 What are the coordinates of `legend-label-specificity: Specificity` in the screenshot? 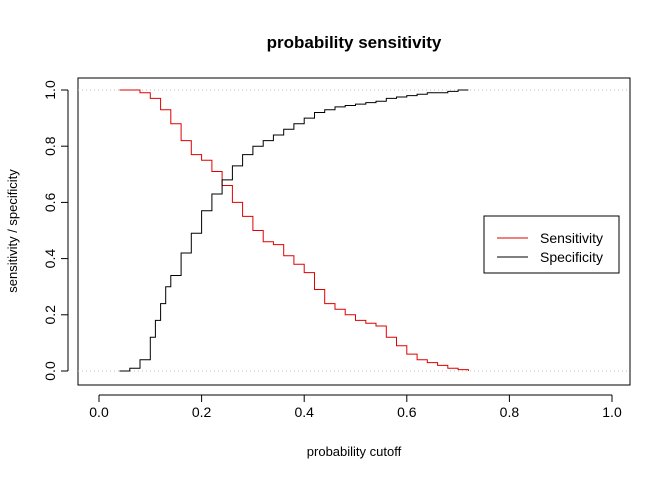 It's located at (571, 257).